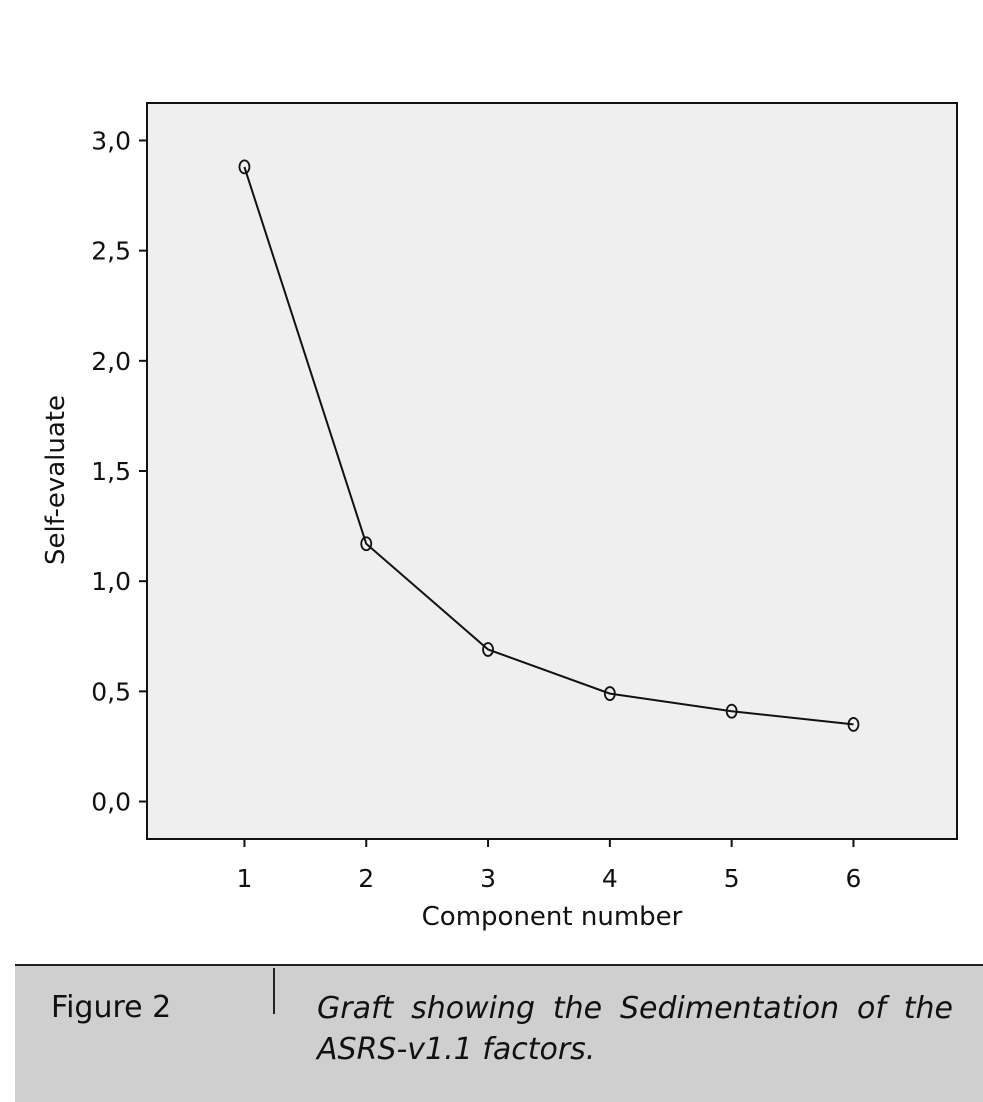 This screenshot has width=983, height=1102. Describe the element at coordinates (56, 480) in the screenshot. I see `y-axis-title: Self-evaluate` at that location.